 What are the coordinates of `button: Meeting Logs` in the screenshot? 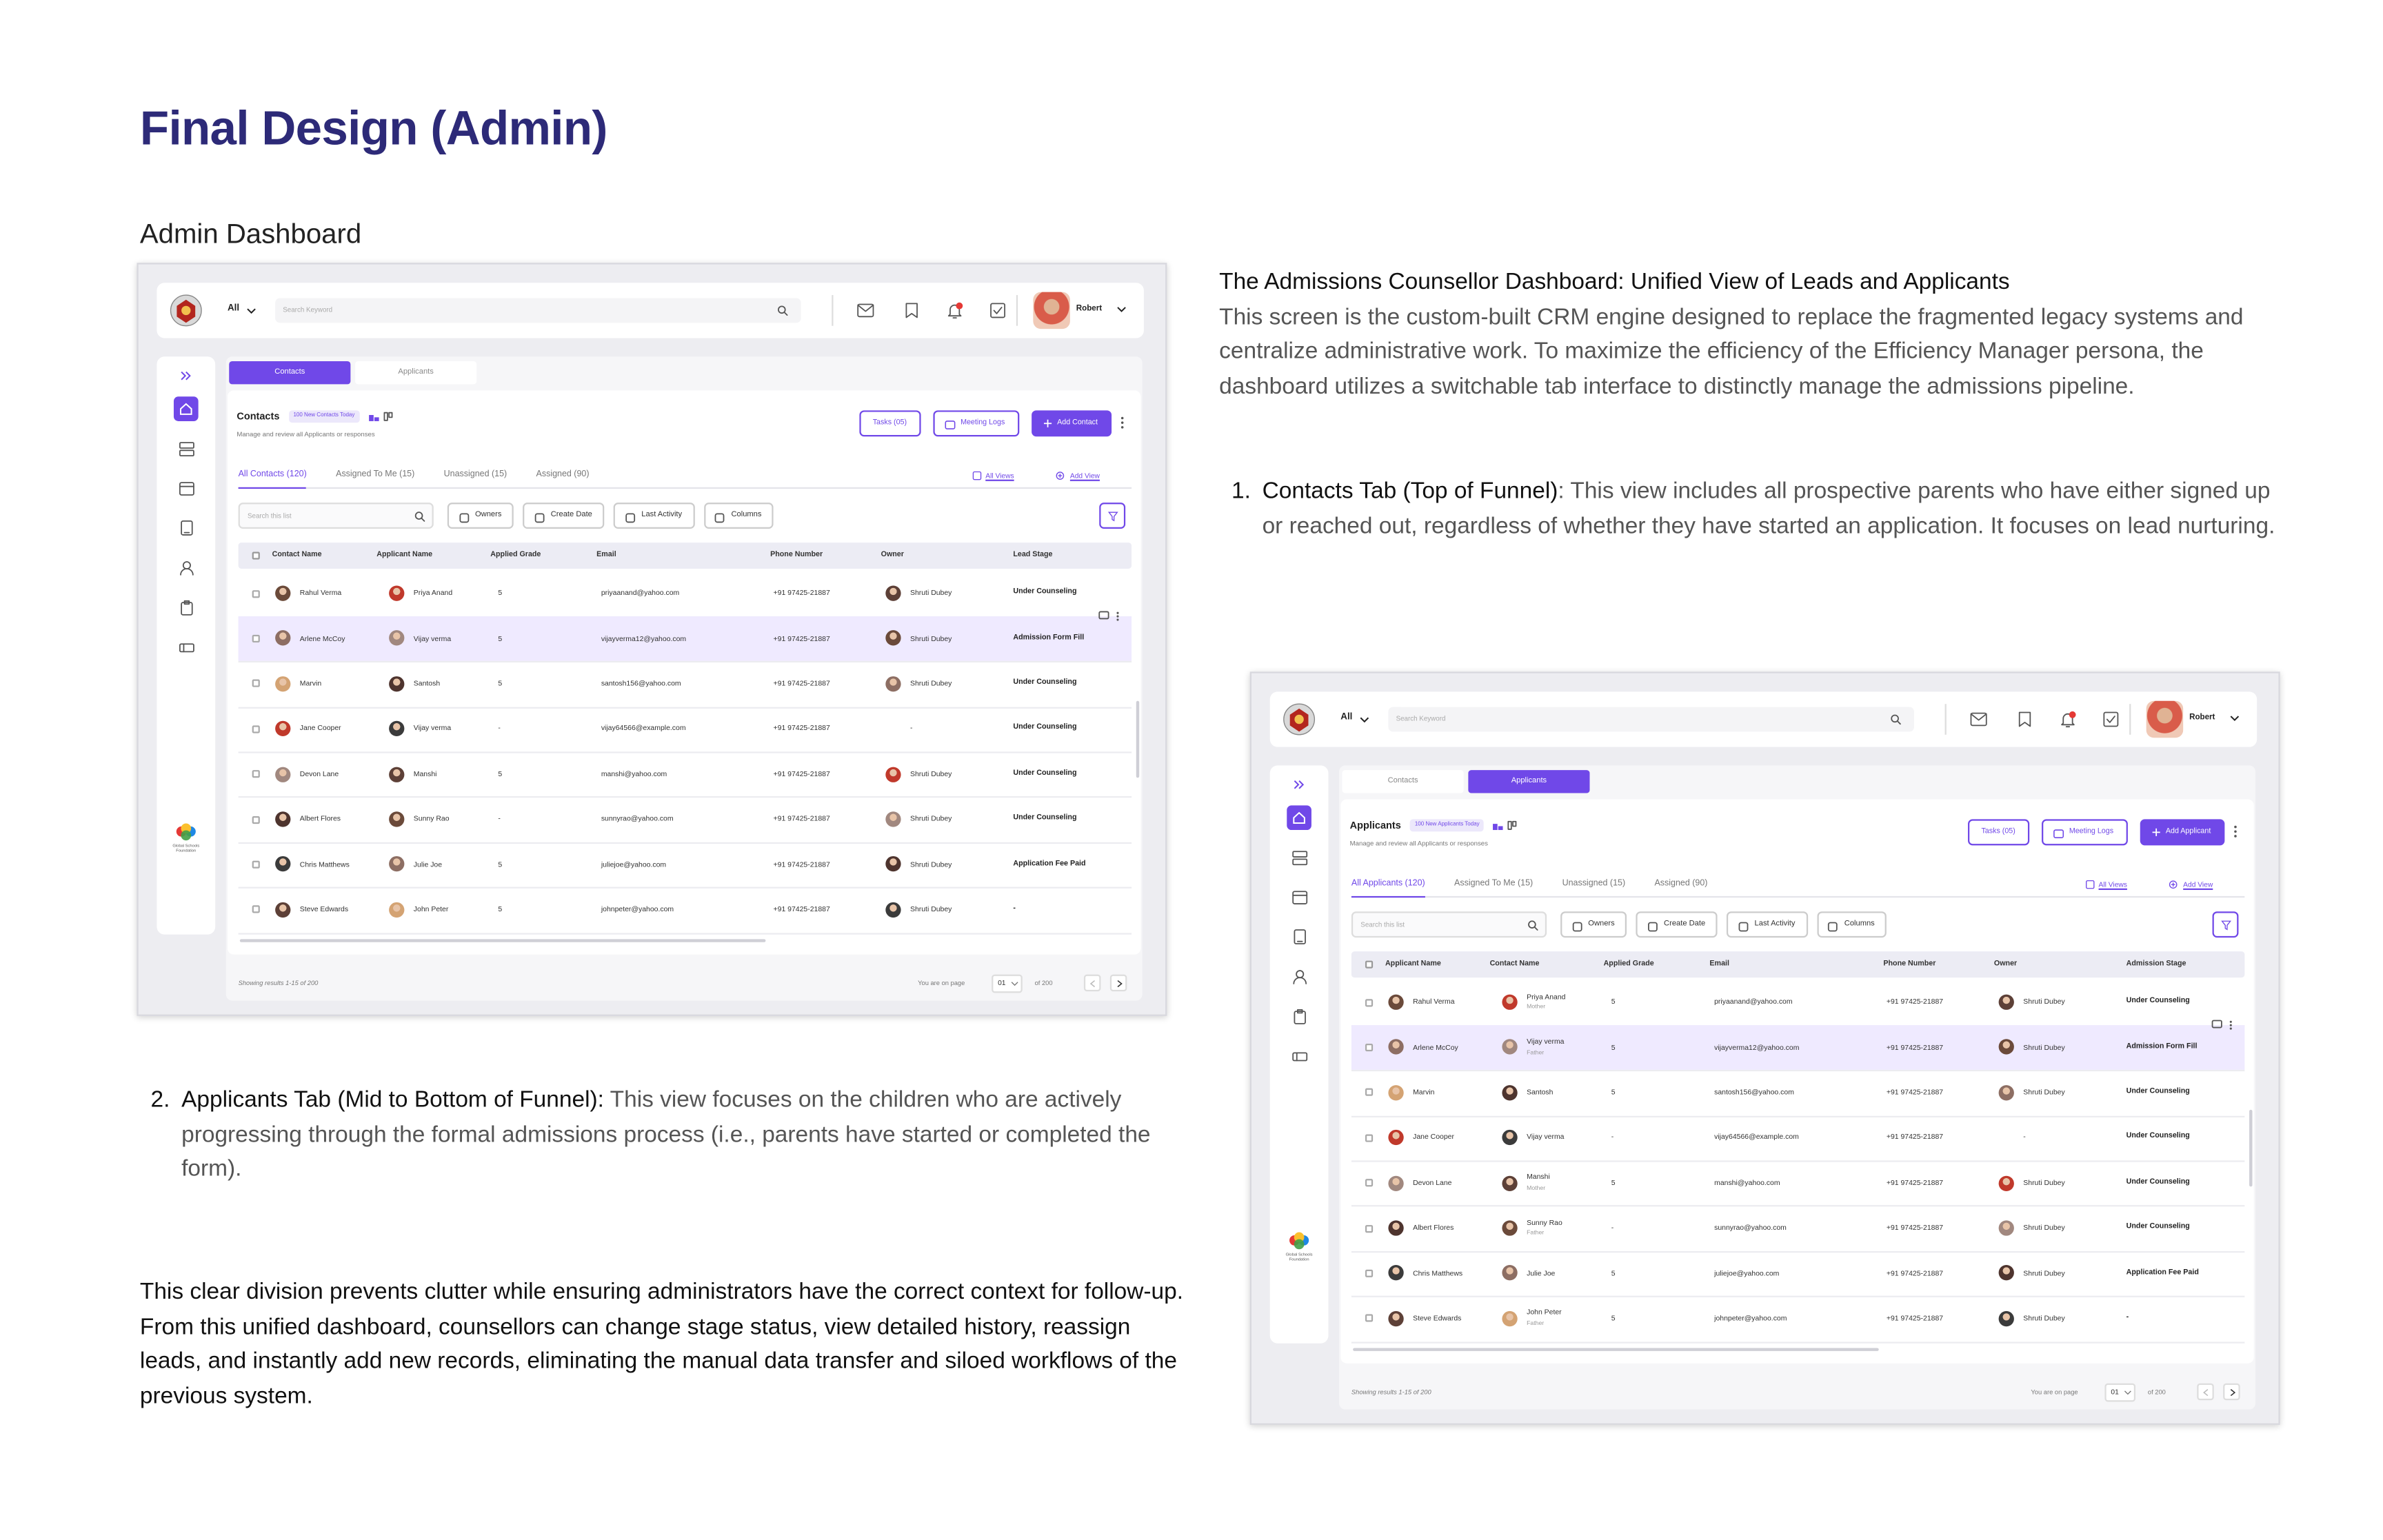 It's located at (975, 424).